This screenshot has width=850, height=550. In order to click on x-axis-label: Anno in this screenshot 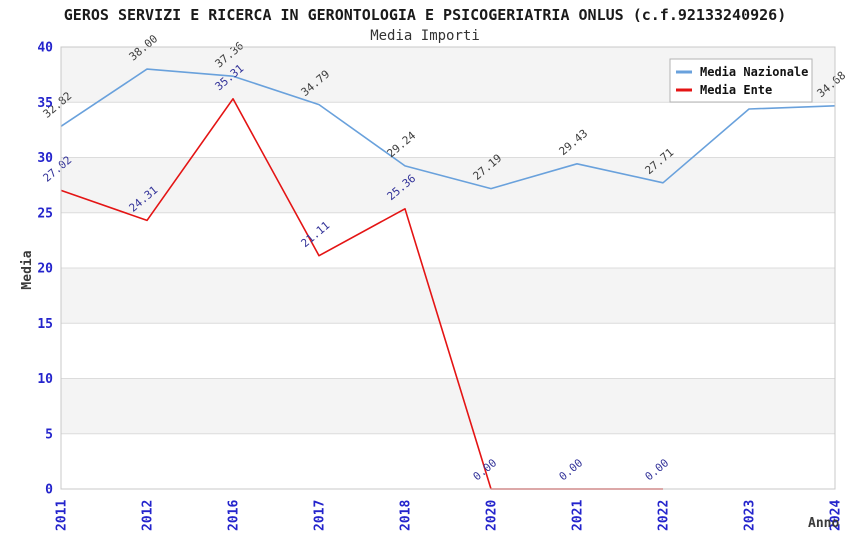, I will do `click(823, 523)`.